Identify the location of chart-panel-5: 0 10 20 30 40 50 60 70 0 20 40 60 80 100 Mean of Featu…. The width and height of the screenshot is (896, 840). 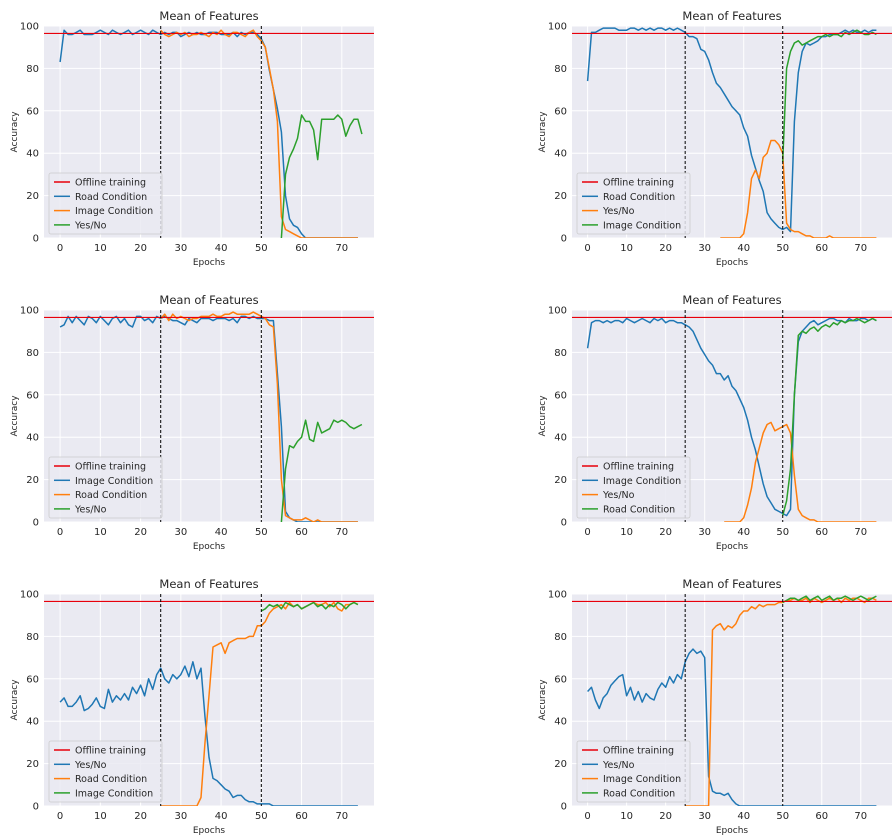
(192, 706).